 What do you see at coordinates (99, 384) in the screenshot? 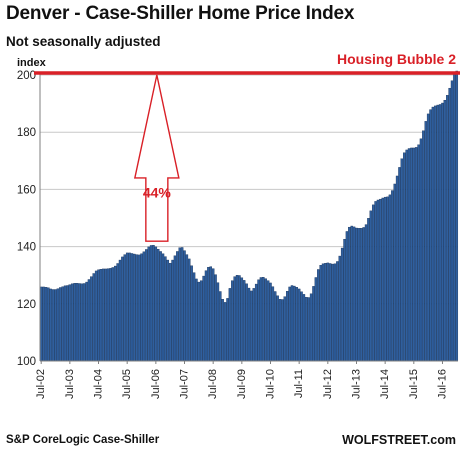
I see `x-tick-label: Jul-04` at bounding box center [99, 384].